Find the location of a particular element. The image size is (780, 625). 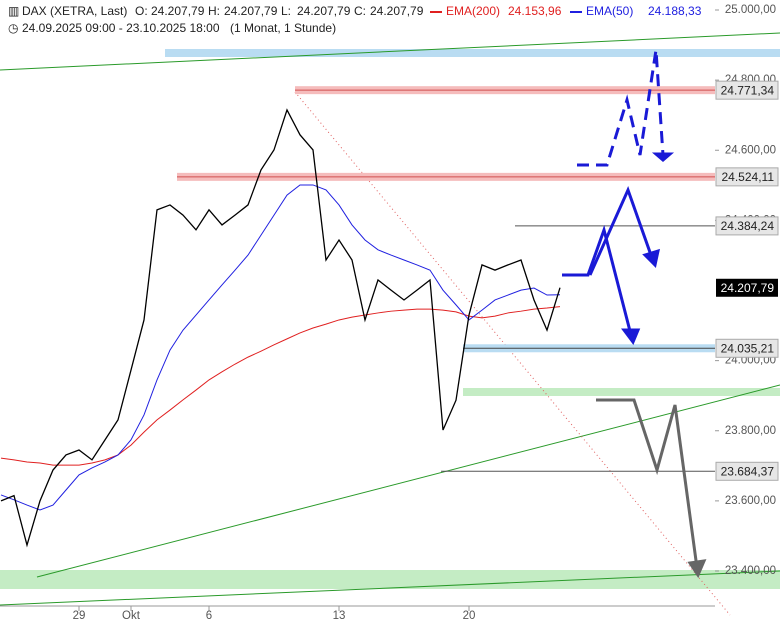

icon: ◷ is located at coordinates (13, 28).